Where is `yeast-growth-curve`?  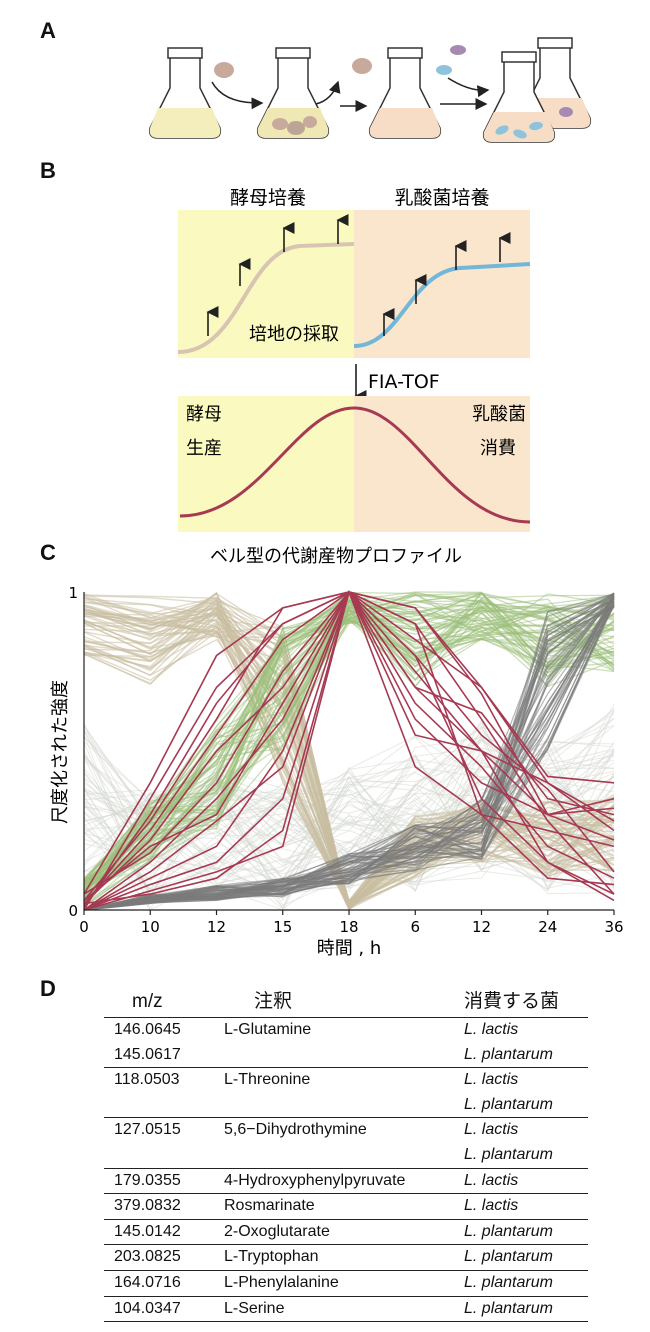 yeast-growth-curve is located at coordinates (266, 298).